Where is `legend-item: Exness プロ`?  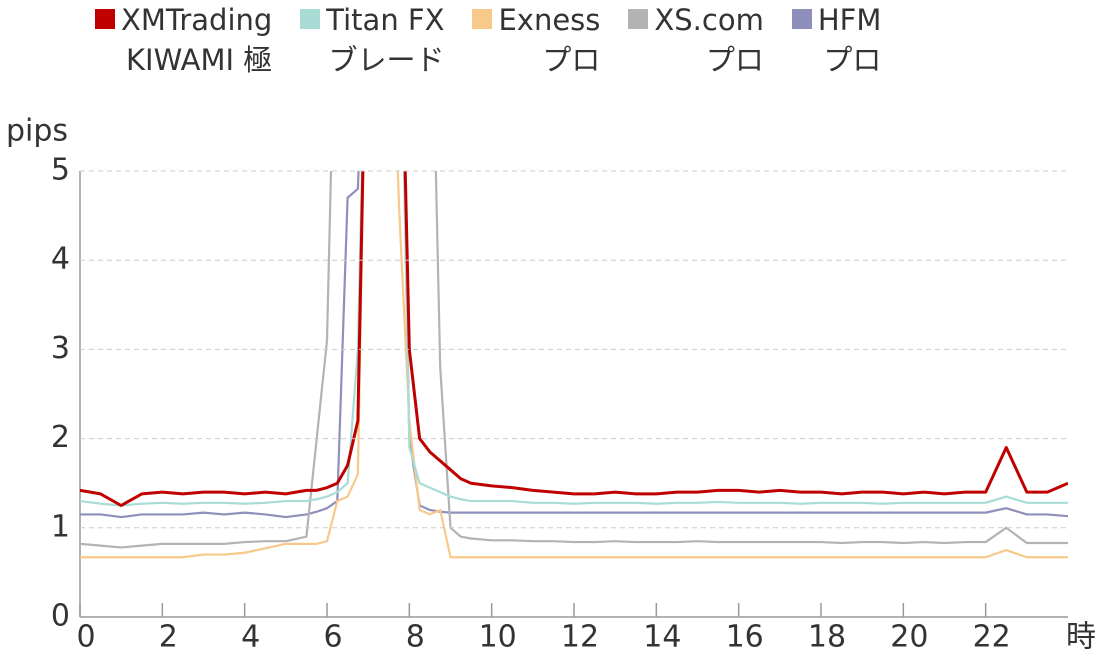
legend-item: Exness プロ is located at coordinates (536, 40).